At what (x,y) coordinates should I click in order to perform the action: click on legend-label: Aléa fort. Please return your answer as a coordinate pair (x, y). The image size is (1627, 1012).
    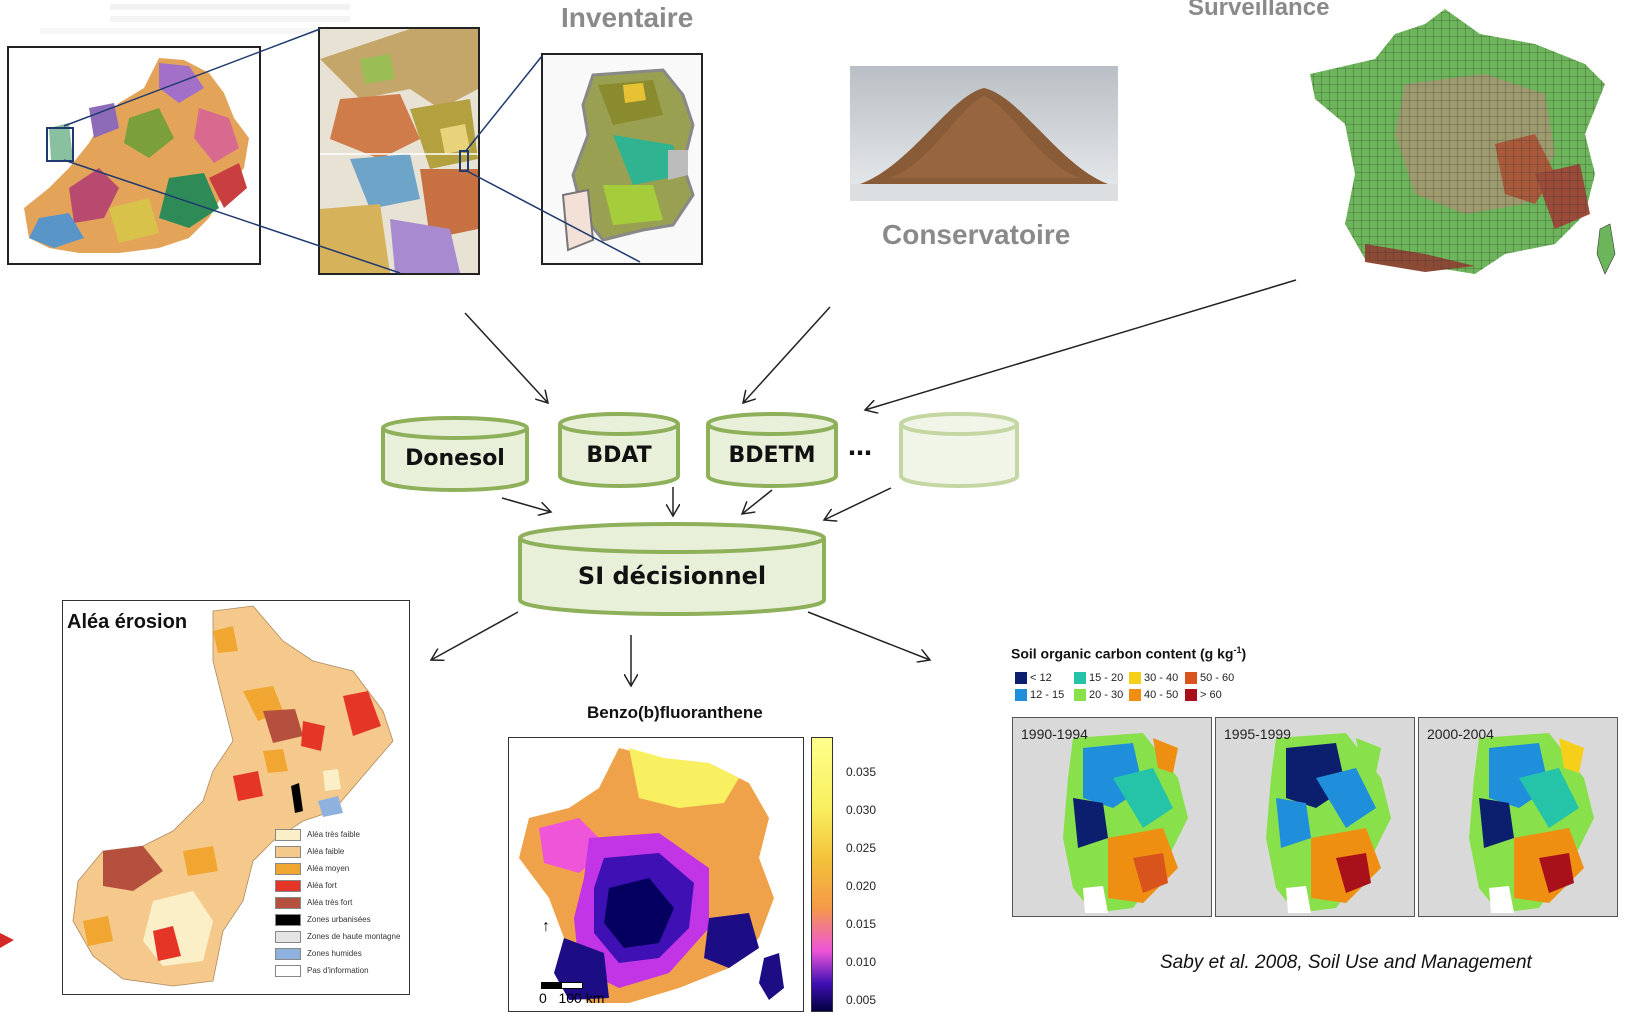
    Looking at the image, I should click on (322, 885).